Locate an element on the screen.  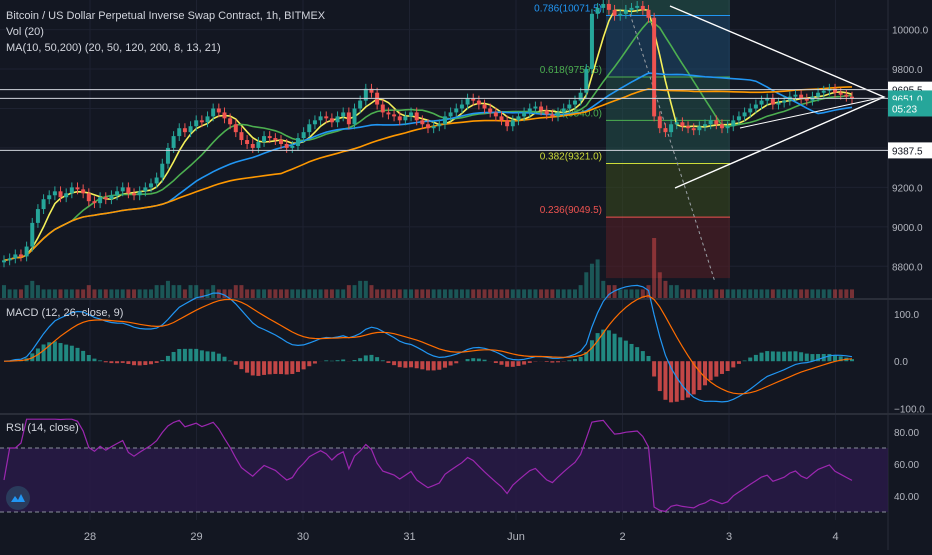
volume-indicator-label: Vol (20) is located at coordinates (165, 32).